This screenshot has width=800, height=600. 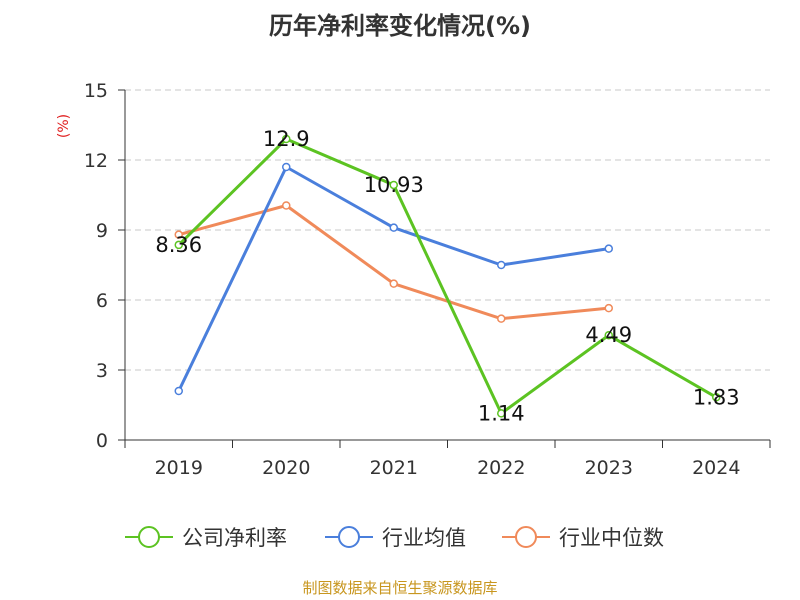 I want to click on y-tick-labels: 0 3 6 9 12 15, so click(x=96, y=266).